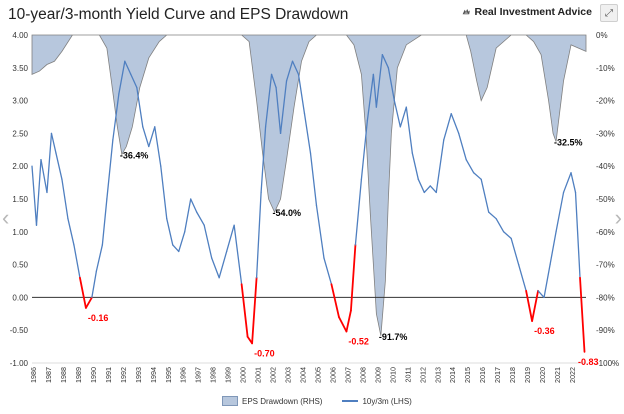 Image resolution: width=624 pixels, height=414 pixels. I want to click on x-tick-label: 1990, so click(93, 375).